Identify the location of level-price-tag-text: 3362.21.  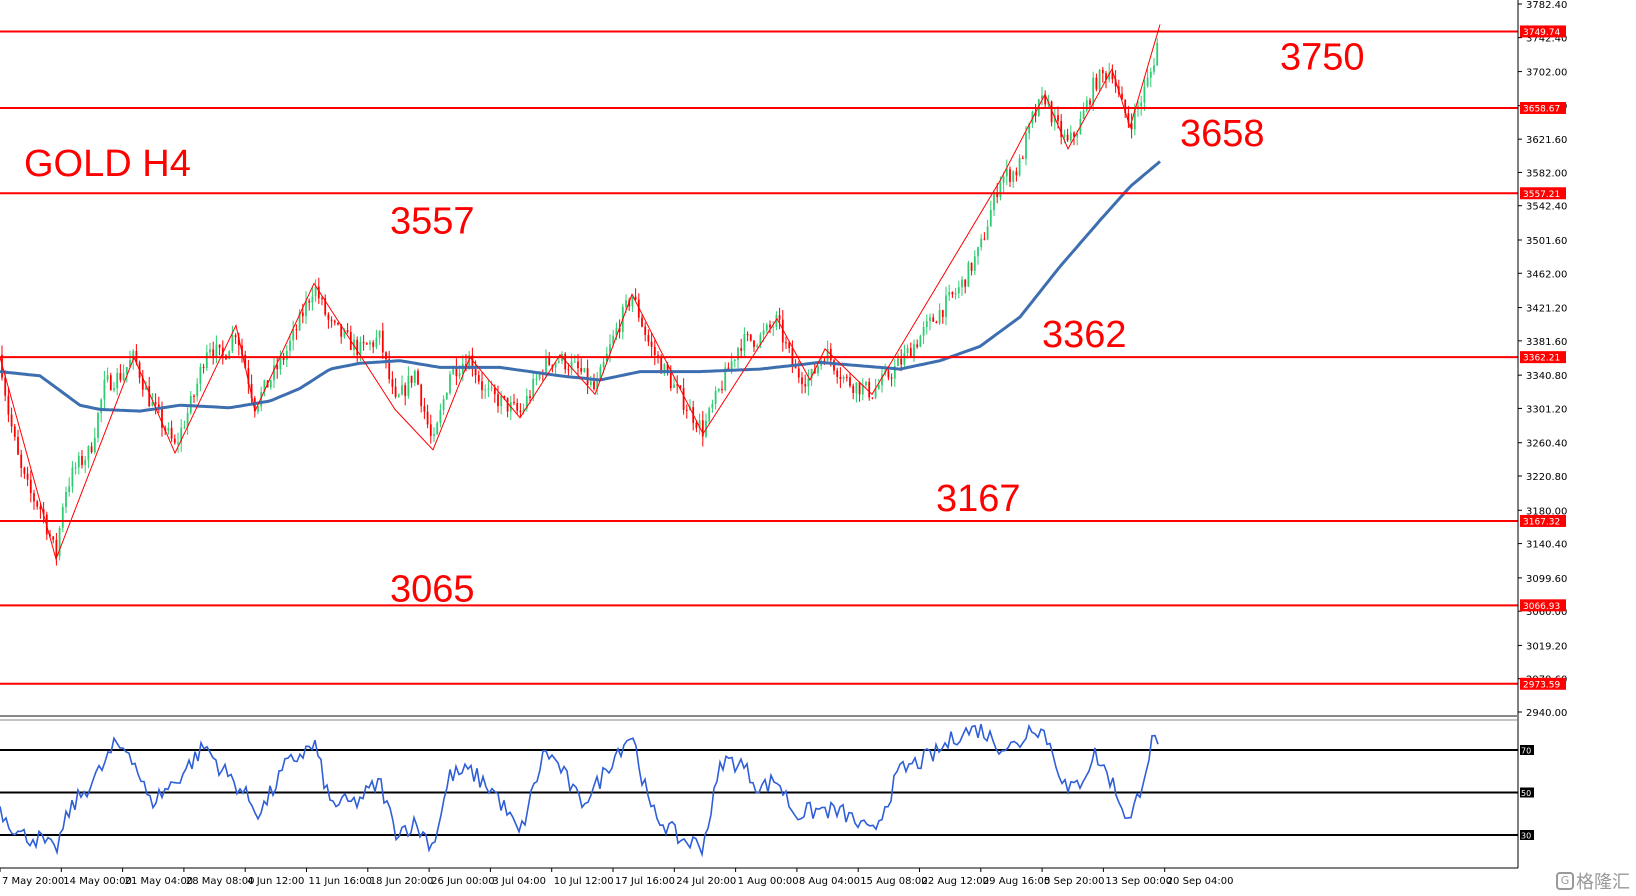
(1541, 359).